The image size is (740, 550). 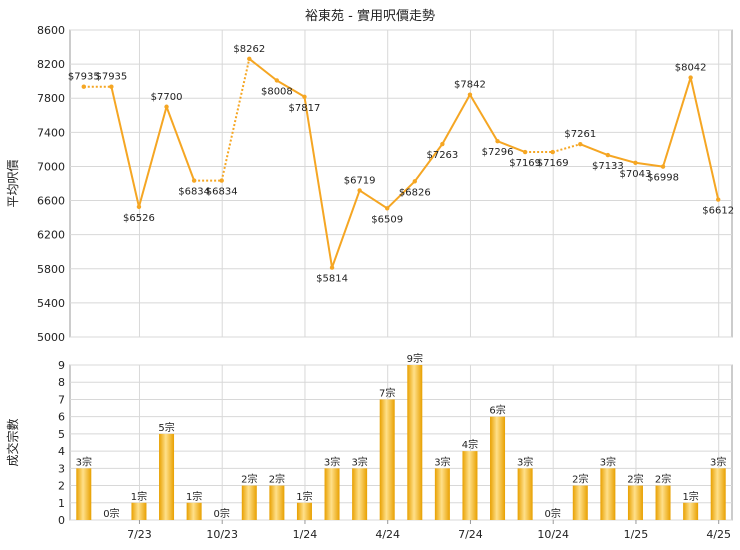 What do you see at coordinates (580, 134) in the screenshot?
I see `data-label: $7261` at bounding box center [580, 134].